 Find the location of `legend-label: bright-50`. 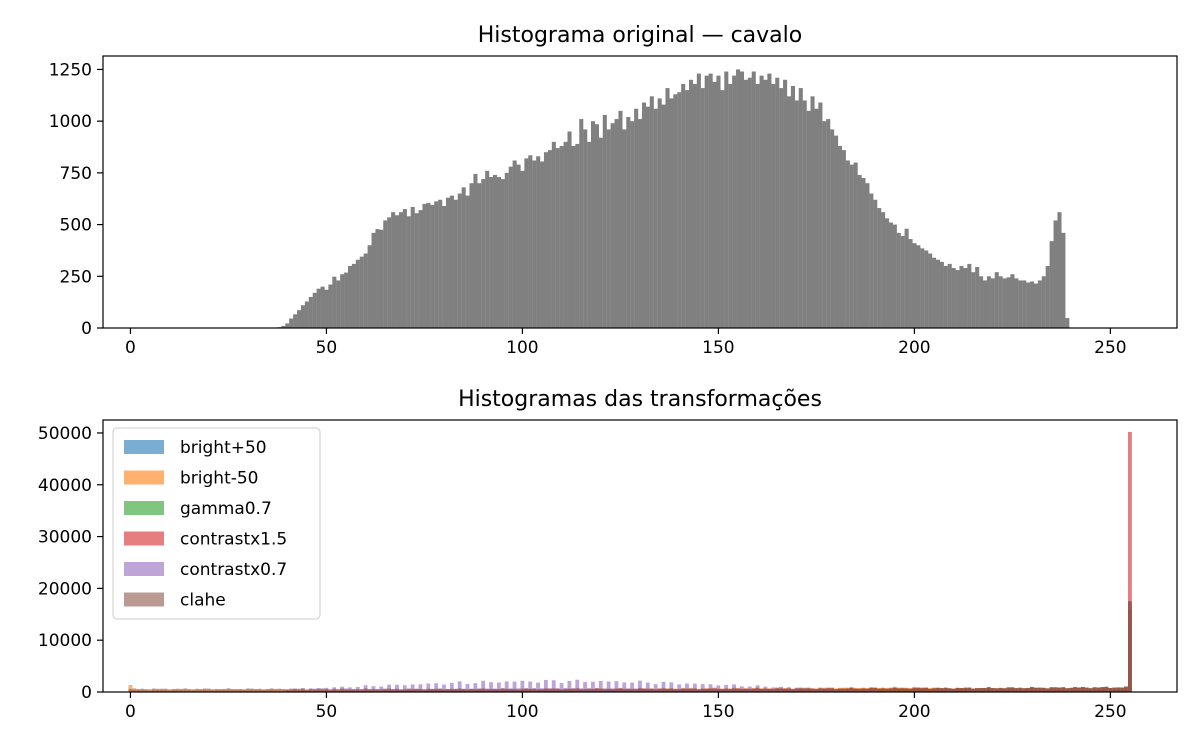

legend-label: bright-50 is located at coordinates (219, 479).